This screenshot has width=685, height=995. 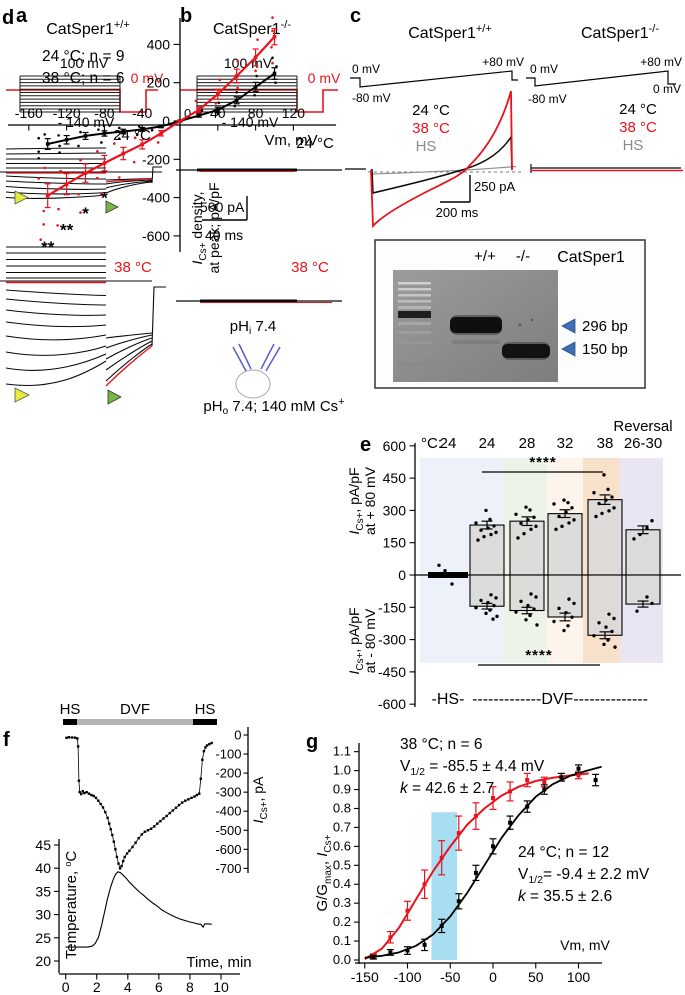 What do you see at coordinates (294, 113) in the screenshot?
I see `svg-text: 120` at bounding box center [294, 113].